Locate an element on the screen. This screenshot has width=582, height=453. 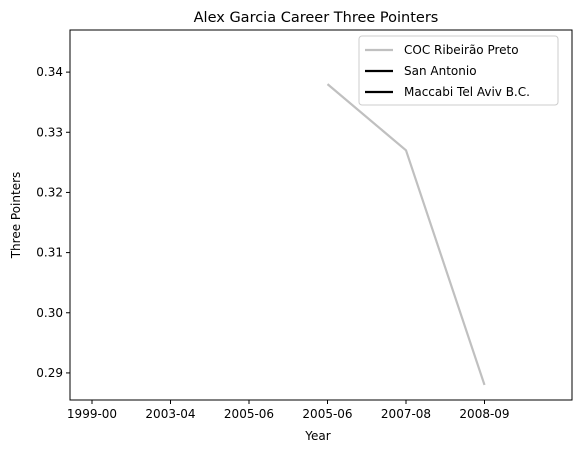
y-tick-label: 0.30 is located at coordinates (49, 313).